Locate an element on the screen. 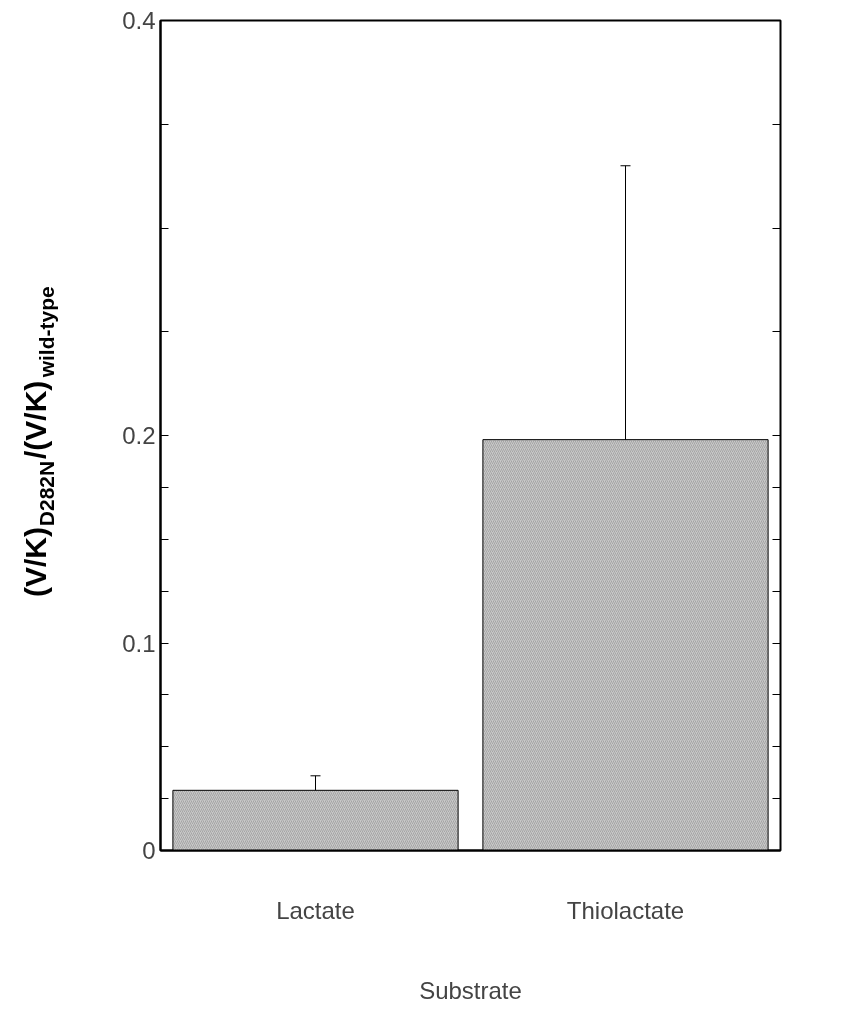 This screenshot has height=1022, width=843. x-axis-title: Substrate is located at coordinates (470, 990).